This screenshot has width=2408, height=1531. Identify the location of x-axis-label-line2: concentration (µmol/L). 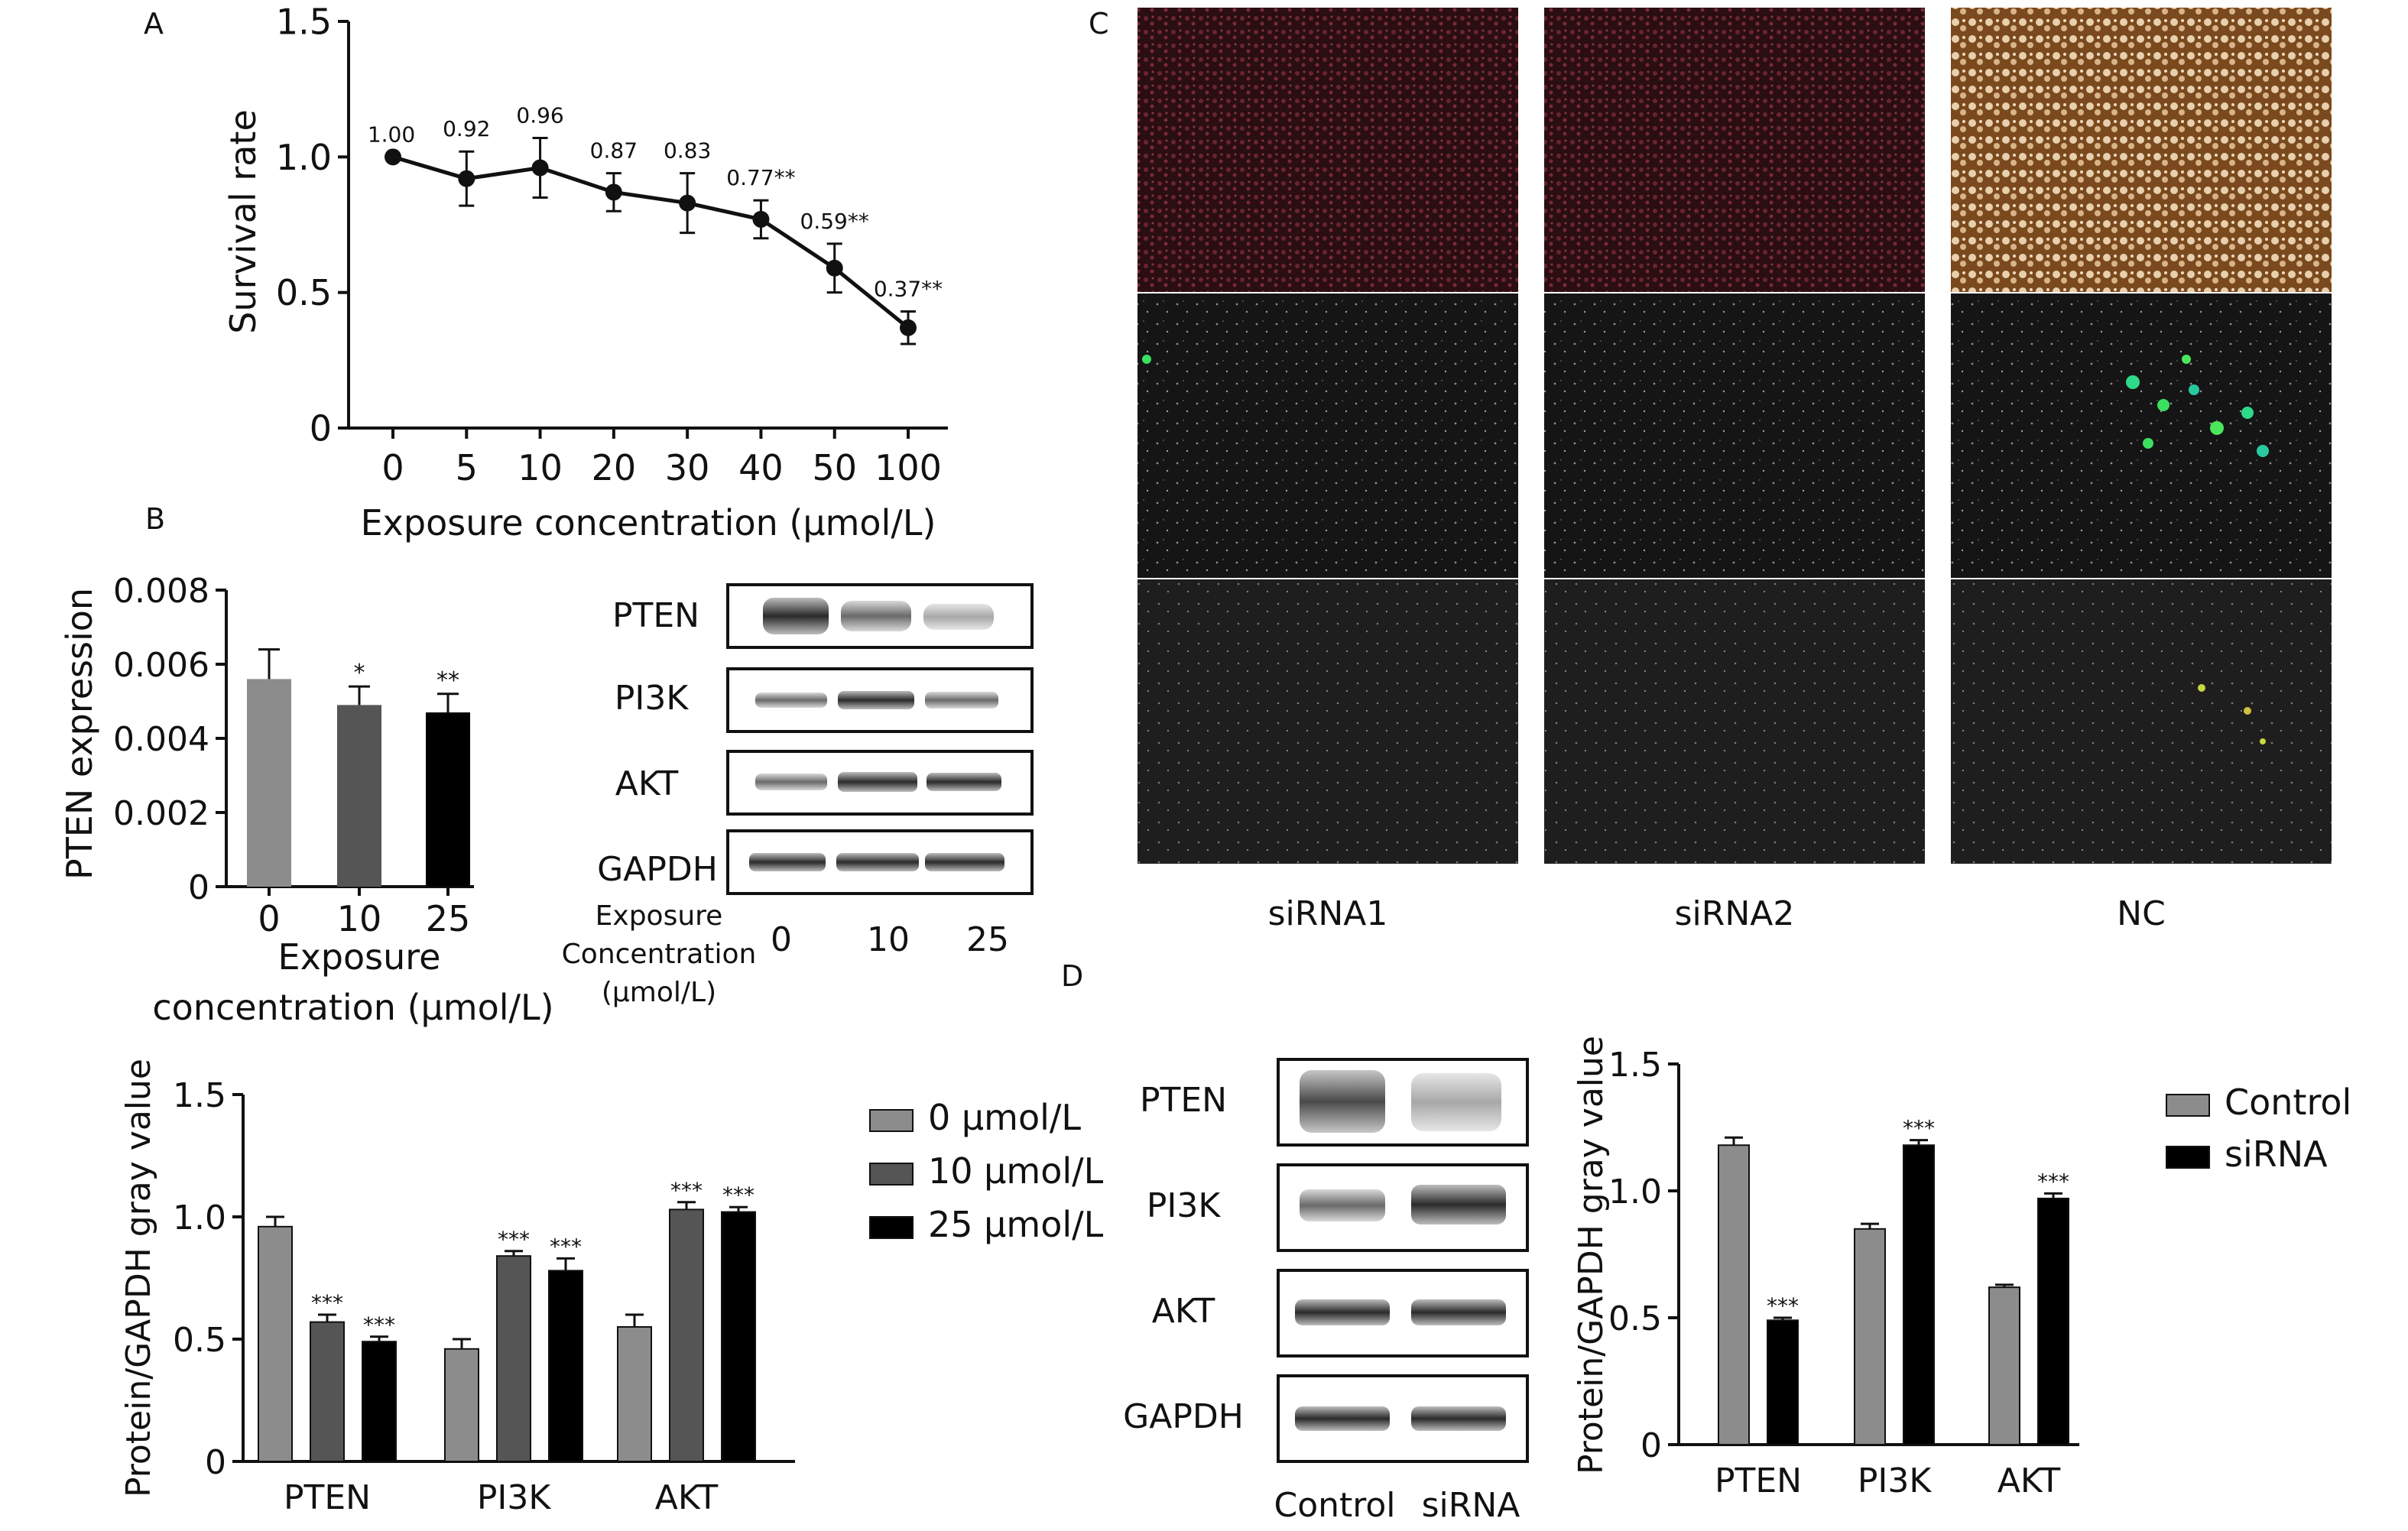
(353, 1007).